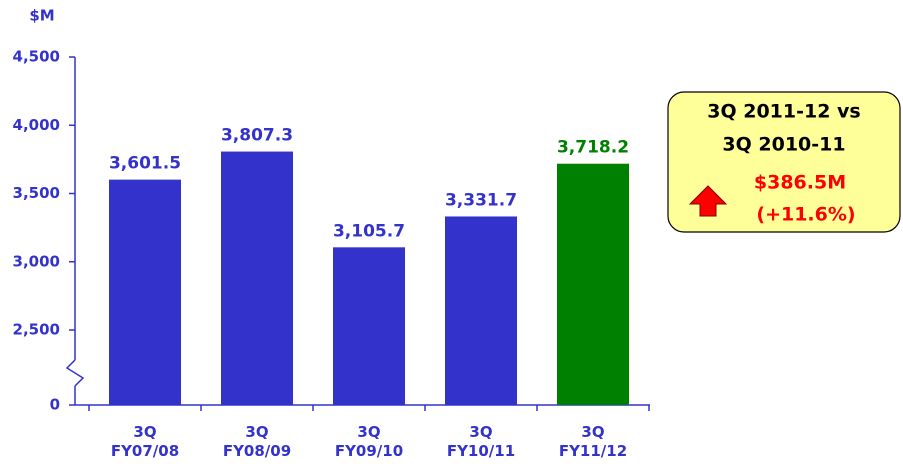 The image size is (903, 468). What do you see at coordinates (481, 441) in the screenshot?
I see `x-tick-label: 3Q FY10/11` at bounding box center [481, 441].